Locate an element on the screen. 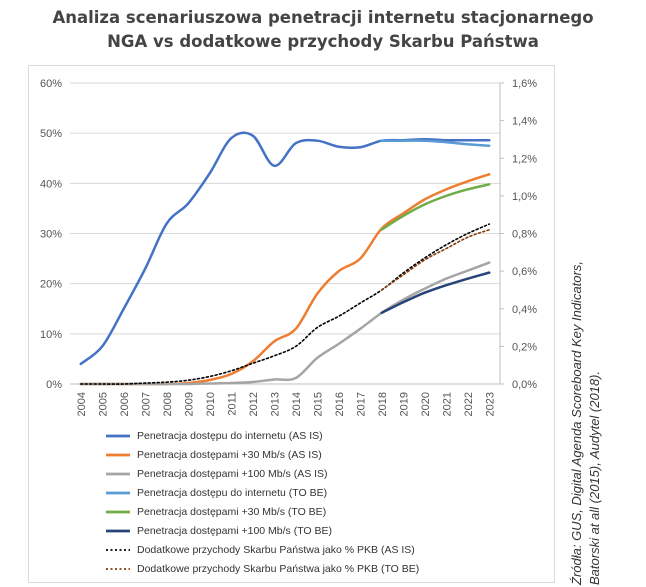 Image resolution: width=646 pixels, height=587 pixels. left-tick-label: 20% is located at coordinates (51, 285).